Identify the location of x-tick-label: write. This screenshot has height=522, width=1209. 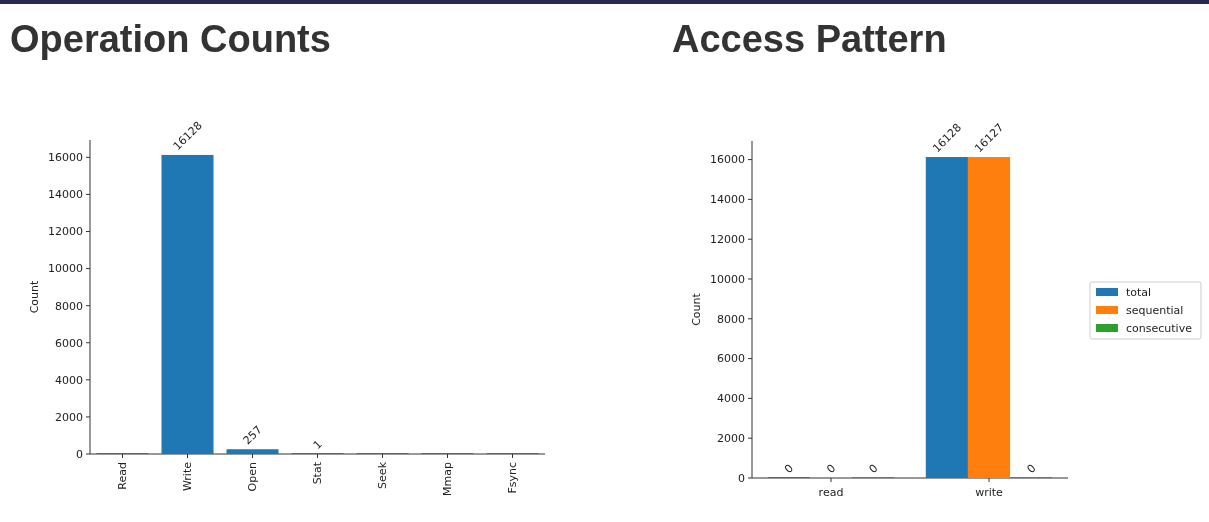
(989, 492).